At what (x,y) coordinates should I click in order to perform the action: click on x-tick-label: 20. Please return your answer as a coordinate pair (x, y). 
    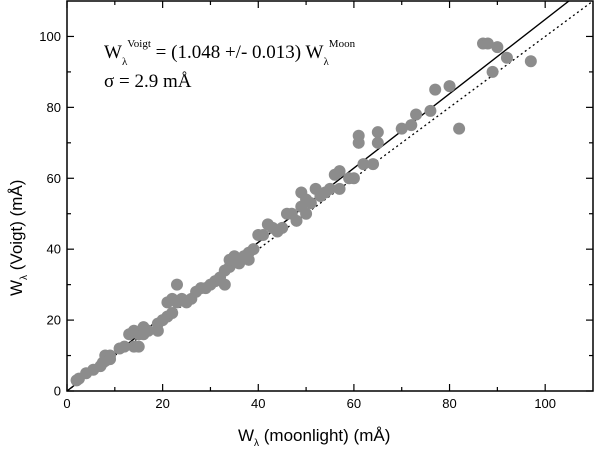
    Looking at the image, I should click on (162, 403).